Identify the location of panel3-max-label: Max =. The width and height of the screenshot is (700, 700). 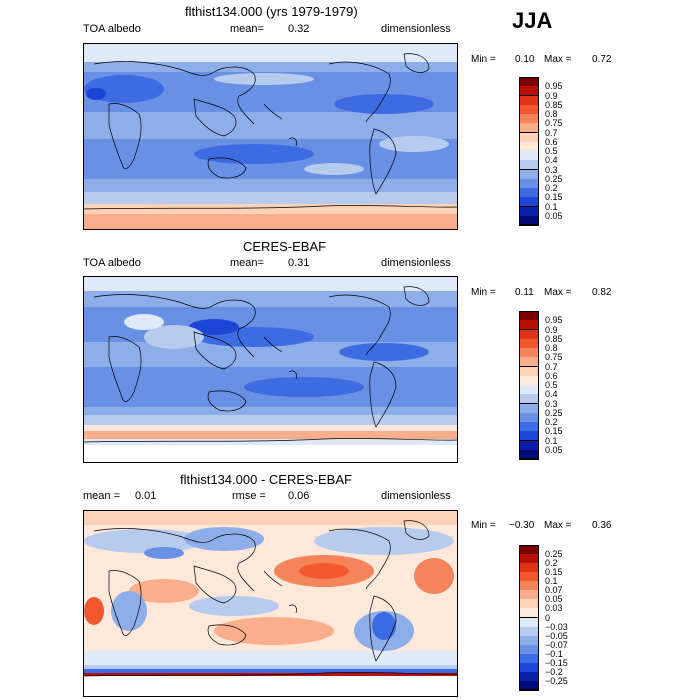
(558, 525).